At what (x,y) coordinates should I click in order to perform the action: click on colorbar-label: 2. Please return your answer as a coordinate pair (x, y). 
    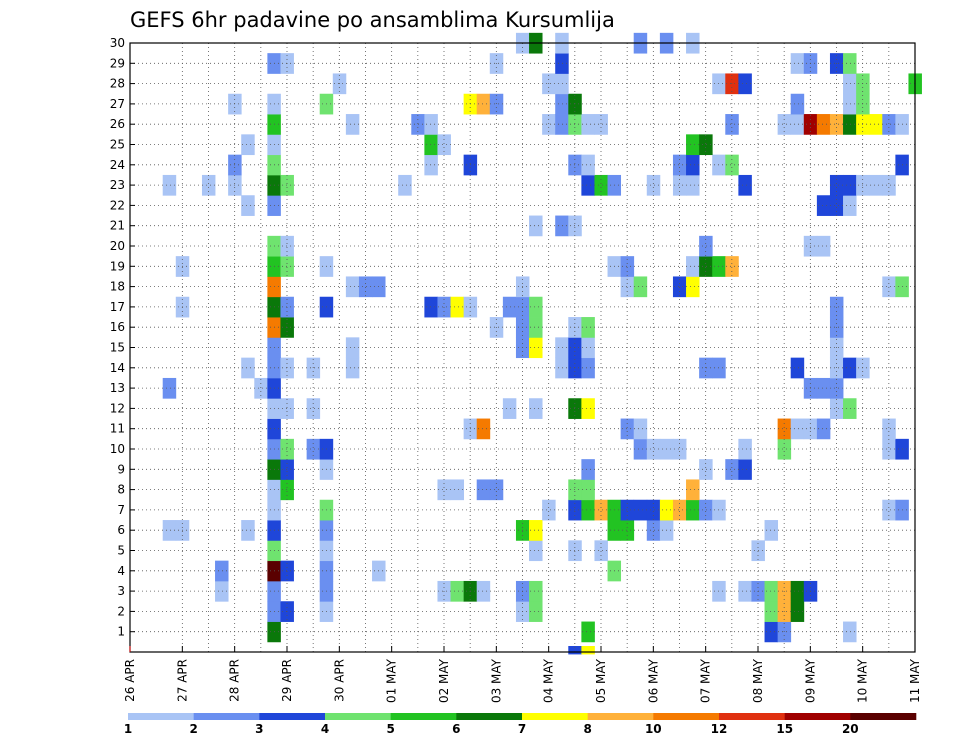
    Looking at the image, I should click on (194, 729).